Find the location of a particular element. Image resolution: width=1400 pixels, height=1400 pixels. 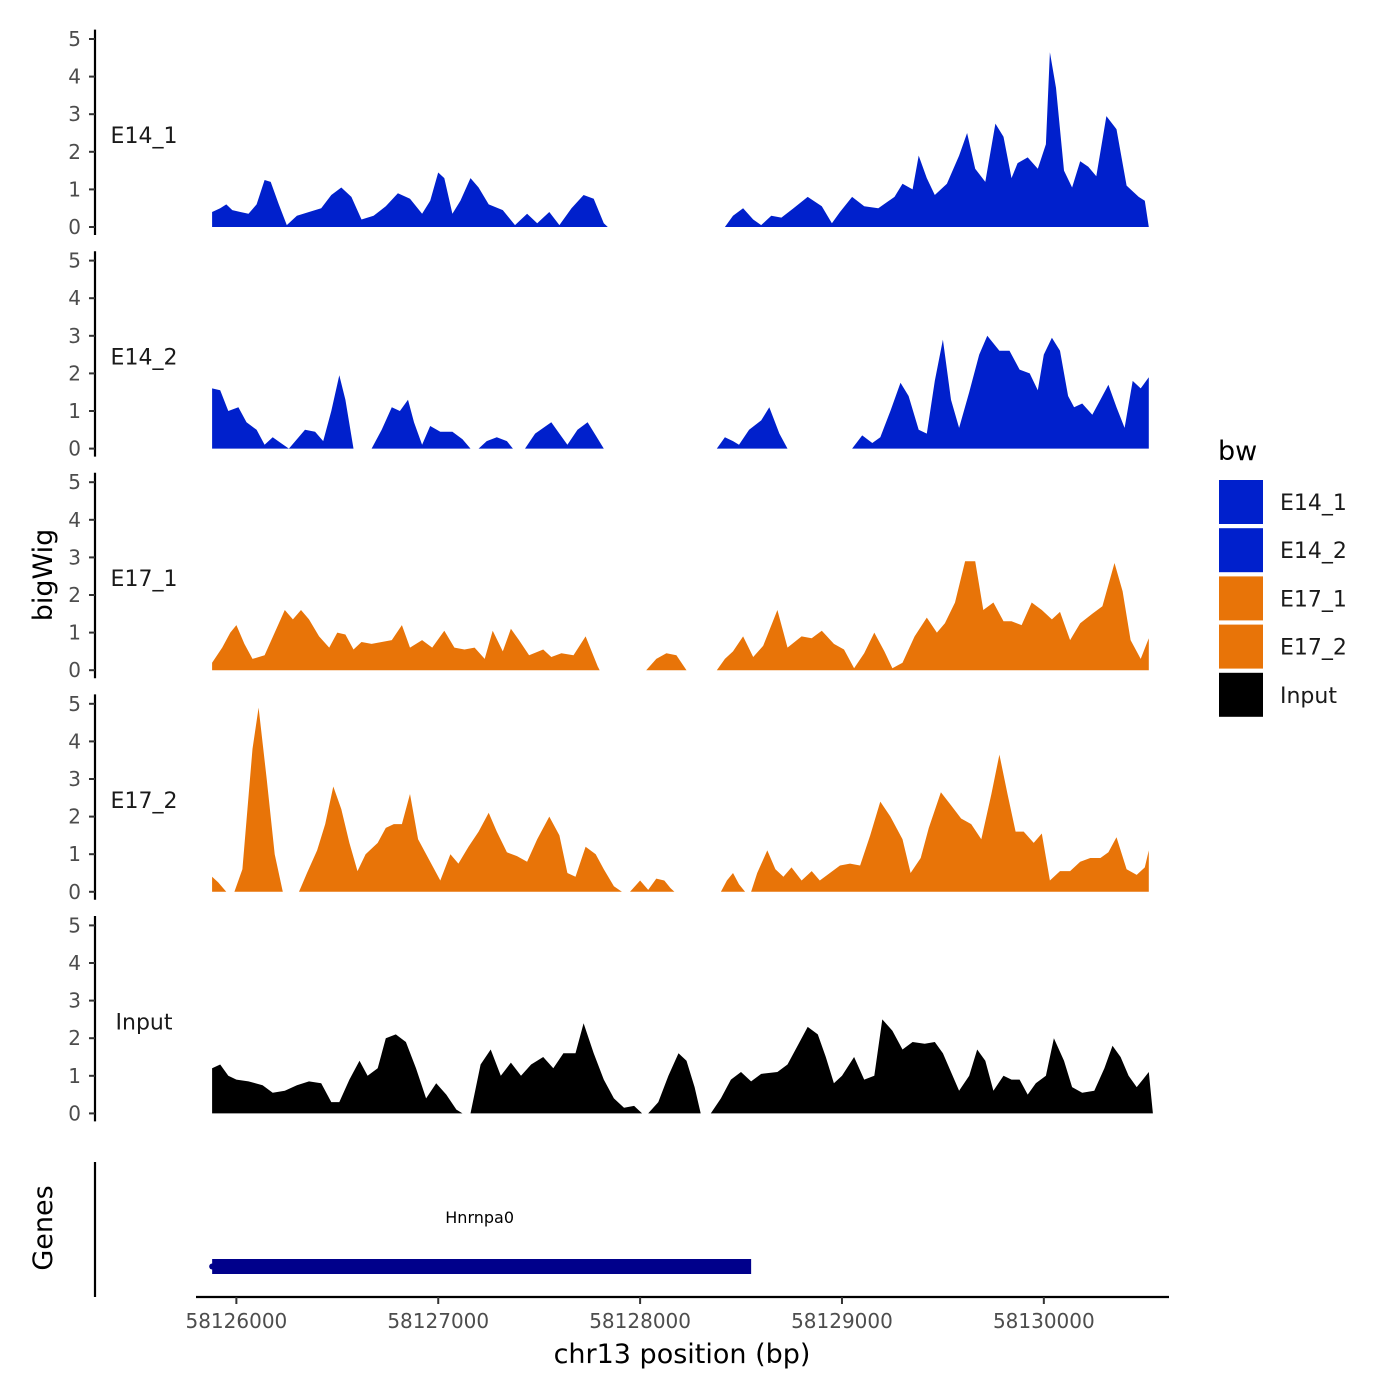

legend-label: E14_2 is located at coordinates (1313, 551).